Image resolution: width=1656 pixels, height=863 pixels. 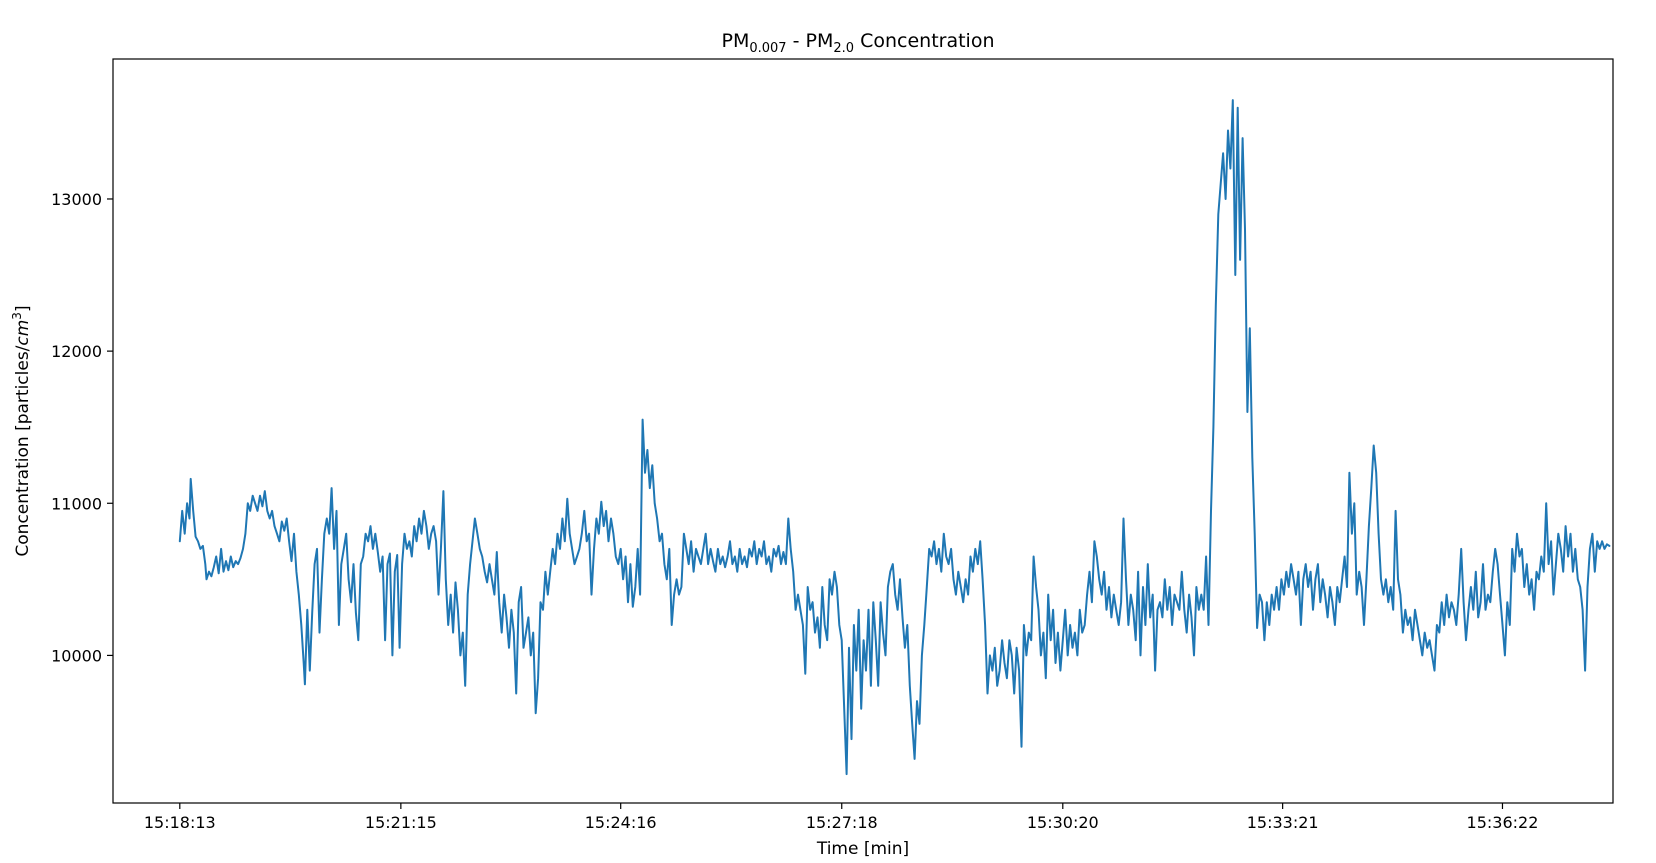 I want to click on y-axis-label-close: ], so click(x=23, y=308).